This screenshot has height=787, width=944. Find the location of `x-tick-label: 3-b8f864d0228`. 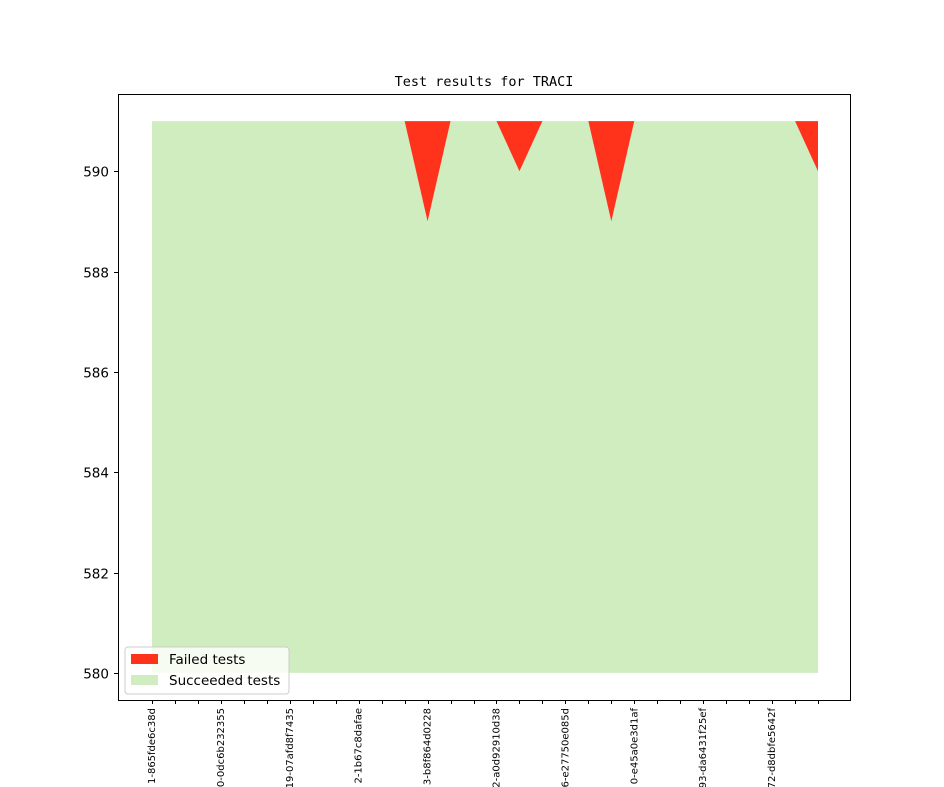

x-tick-label: 3-b8f864d0228 is located at coordinates (428, 746).